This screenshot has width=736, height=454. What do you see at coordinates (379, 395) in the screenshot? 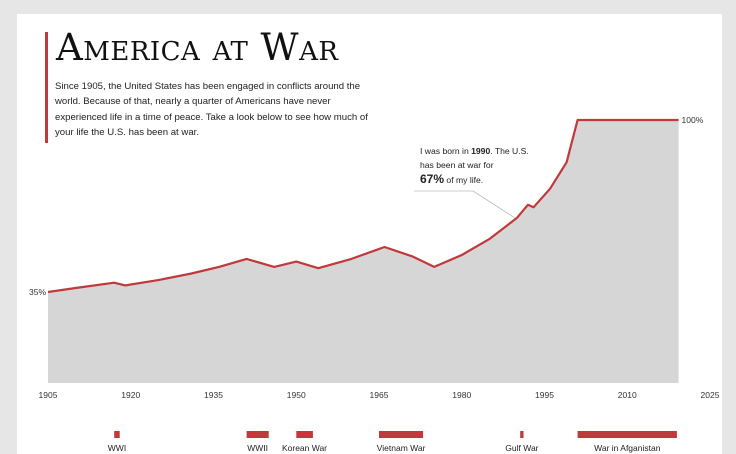
I see `x-tick-label: 1965` at bounding box center [379, 395].